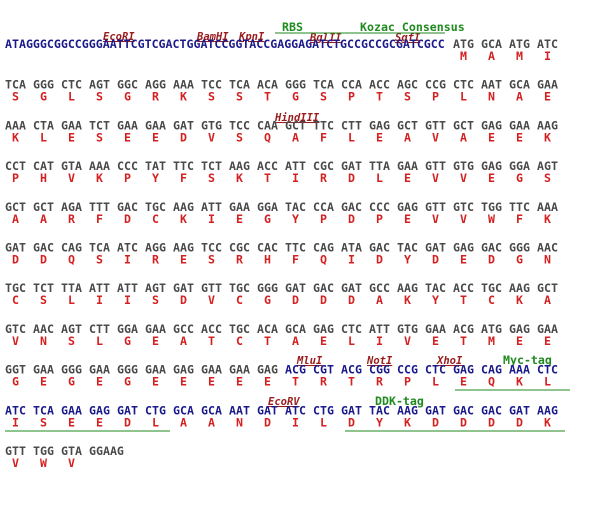  Describe the element at coordinates (295, 410) in the screenshot. I see `codon: ATC` at that location.